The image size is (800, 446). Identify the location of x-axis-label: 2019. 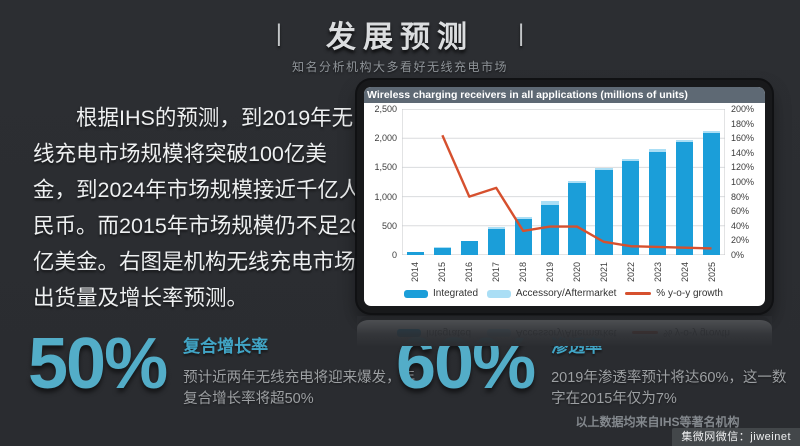
(550, 271).